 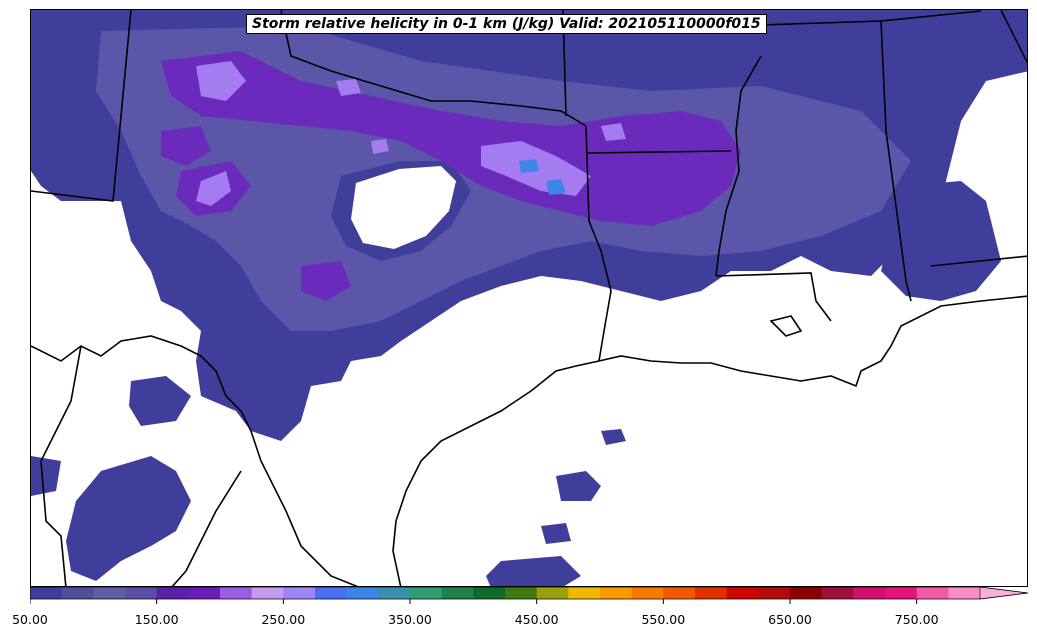 What do you see at coordinates (81, 106) in the screenshot?
I see `state-border-nm-tx` at bounding box center [81, 106].